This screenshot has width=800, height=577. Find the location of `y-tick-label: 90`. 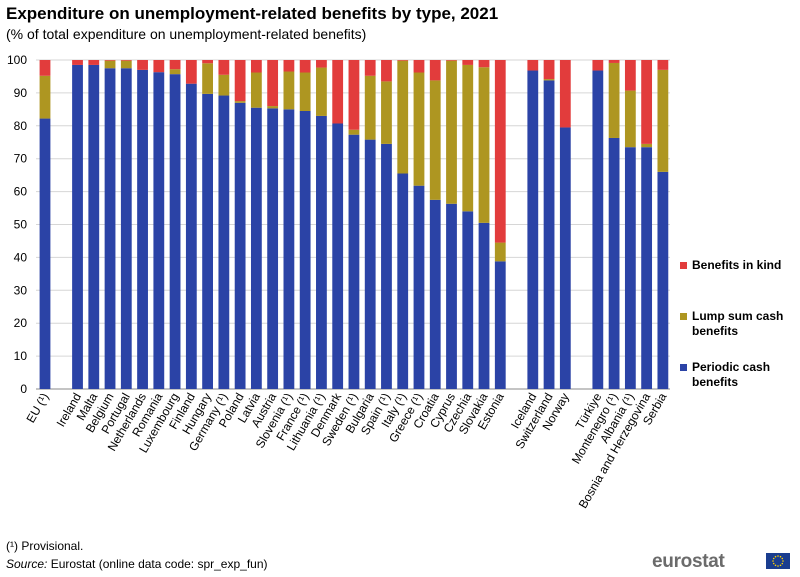

y-tick-label: 90 is located at coordinates (21, 93).